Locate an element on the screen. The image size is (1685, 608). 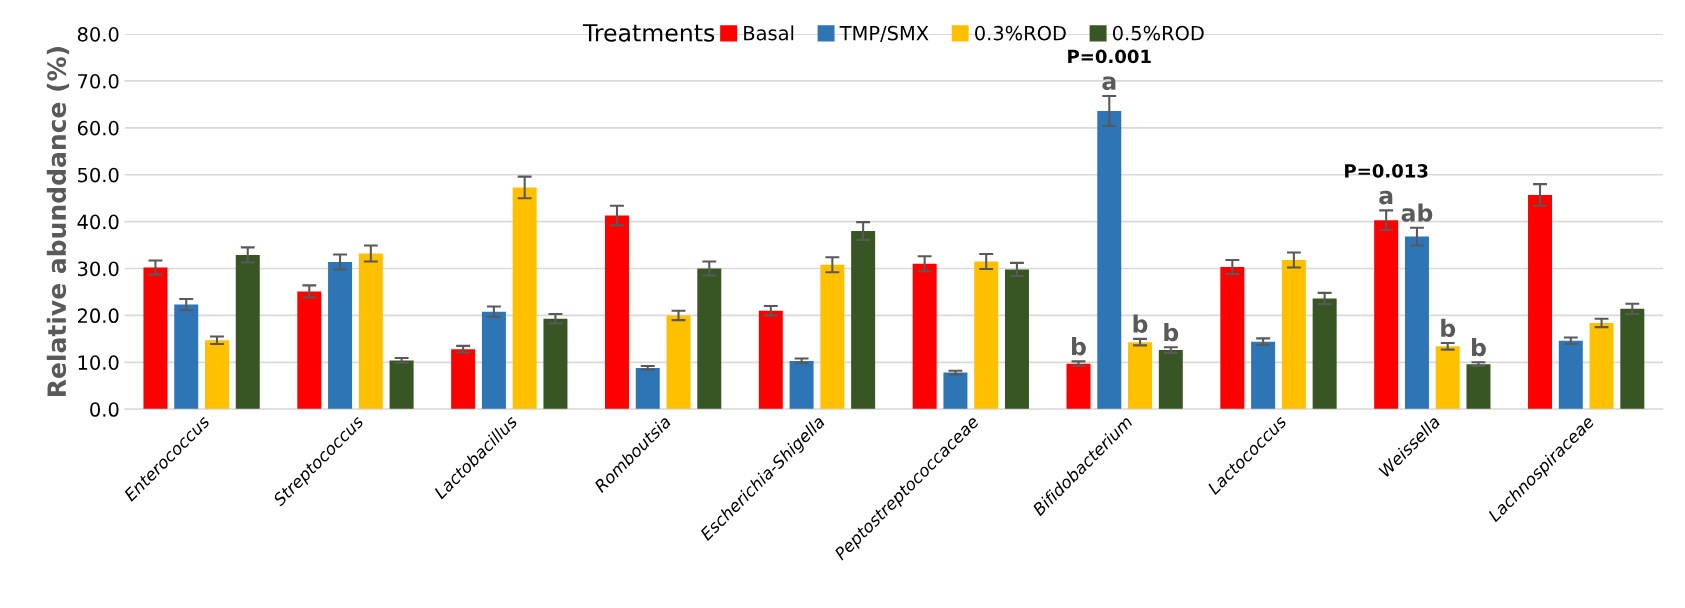
y-tick-label: 40.0 is located at coordinates (98, 222).